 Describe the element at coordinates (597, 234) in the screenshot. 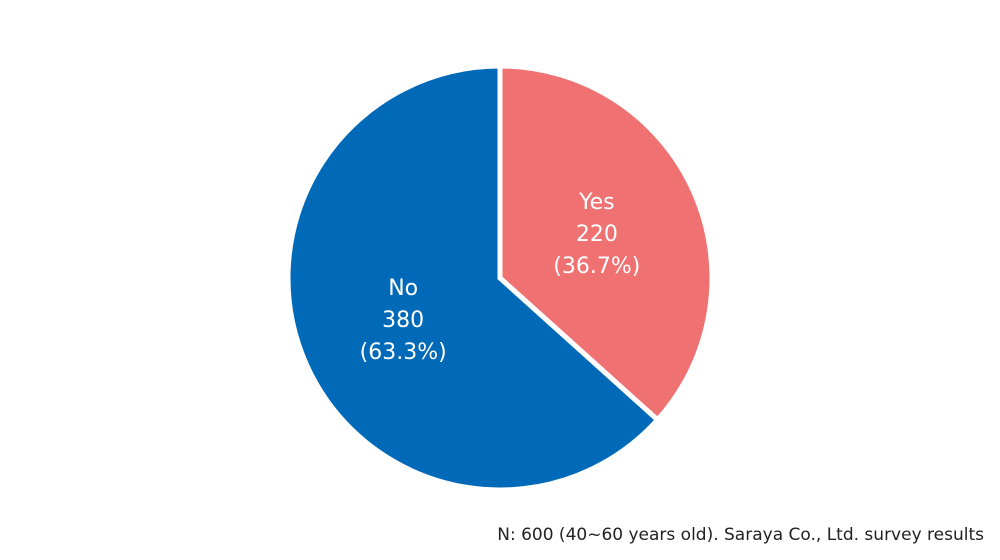

I see `slice-value: 220` at that location.